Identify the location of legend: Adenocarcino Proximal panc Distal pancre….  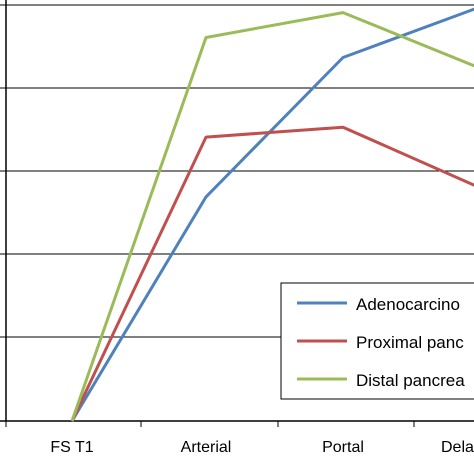
(377, 341).